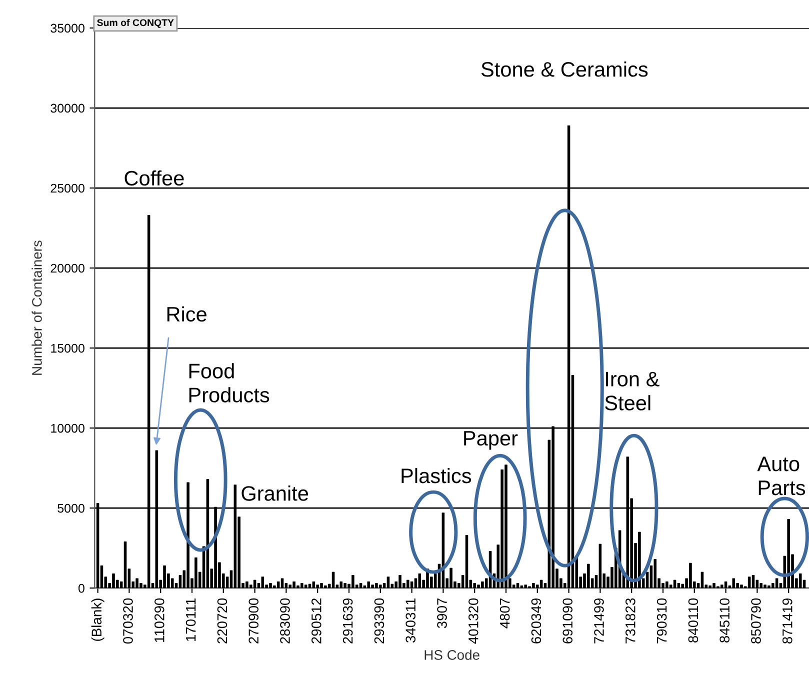  I want to click on x-tick-label: 790310, so click(661, 621).